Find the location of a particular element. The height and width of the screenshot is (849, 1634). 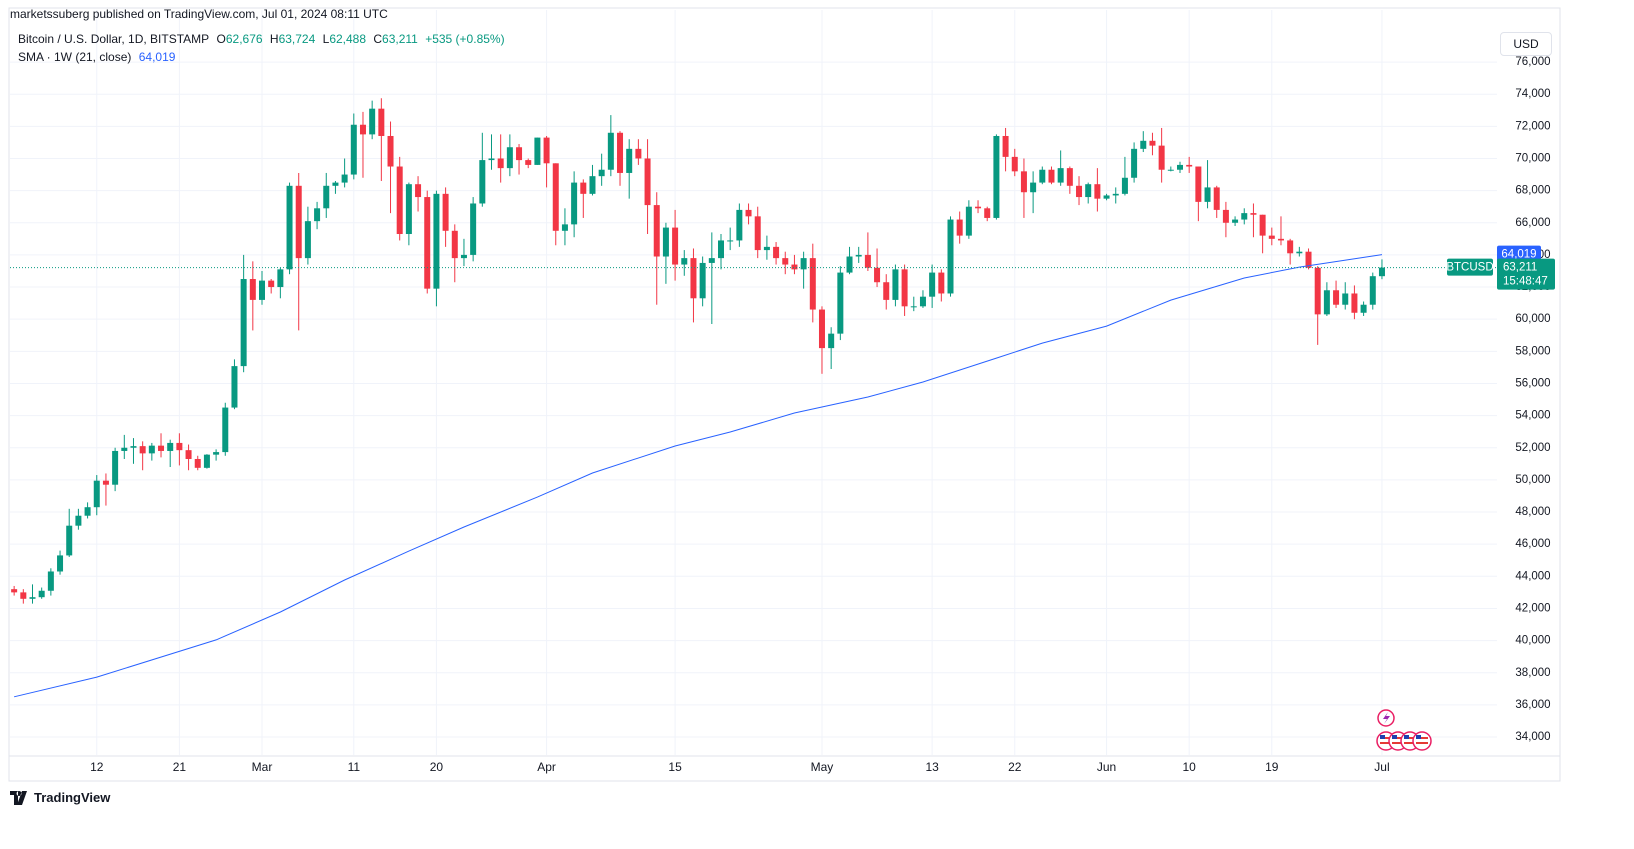

x-tick-label: 12 is located at coordinates (97, 767).